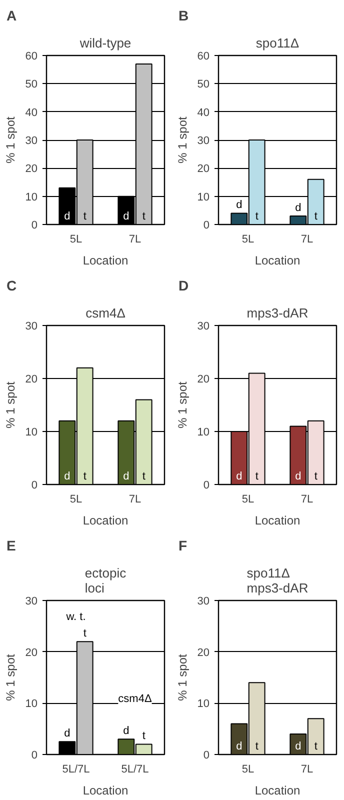 The width and height of the screenshot is (344, 800). What do you see at coordinates (183, 286) in the screenshot?
I see `text: D` at bounding box center [183, 286].